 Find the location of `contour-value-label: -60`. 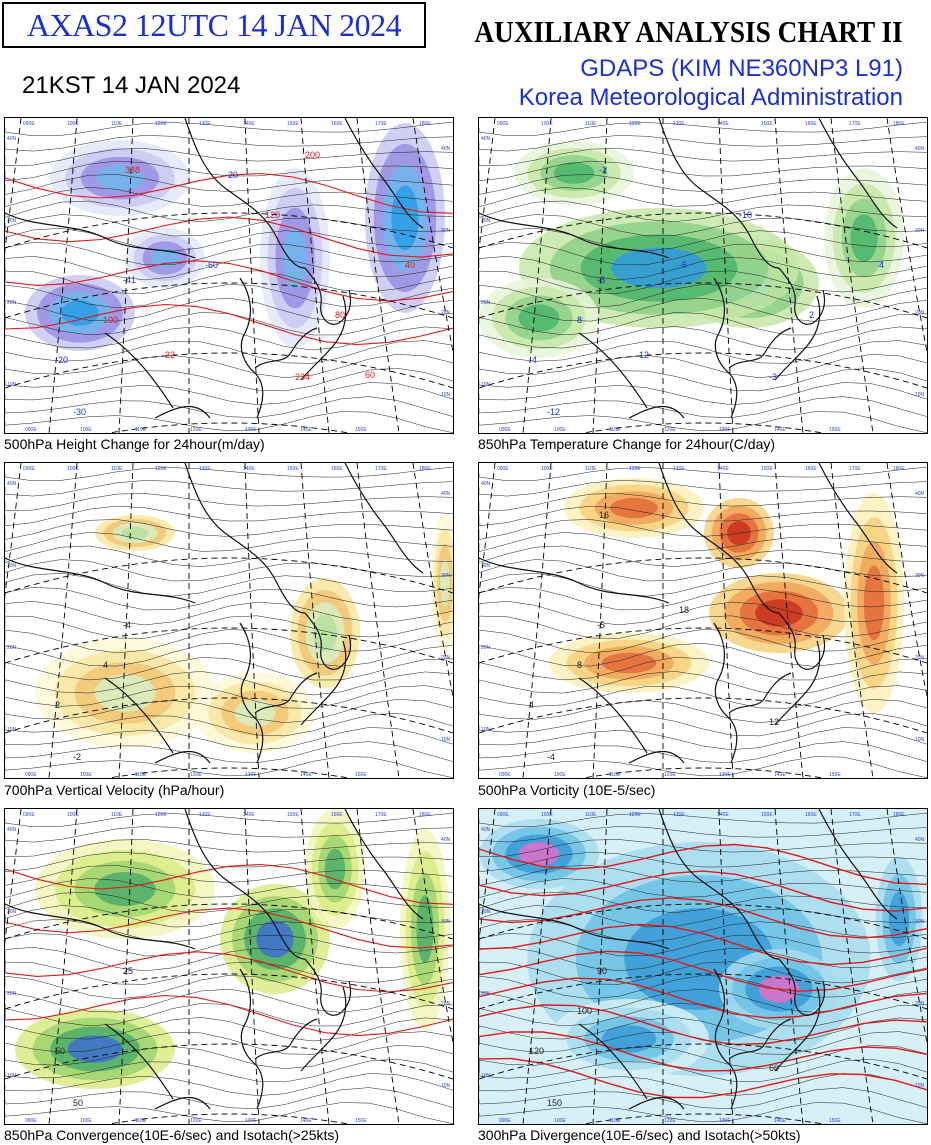

contour-value-label: -60 is located at coordinates (211, 265).